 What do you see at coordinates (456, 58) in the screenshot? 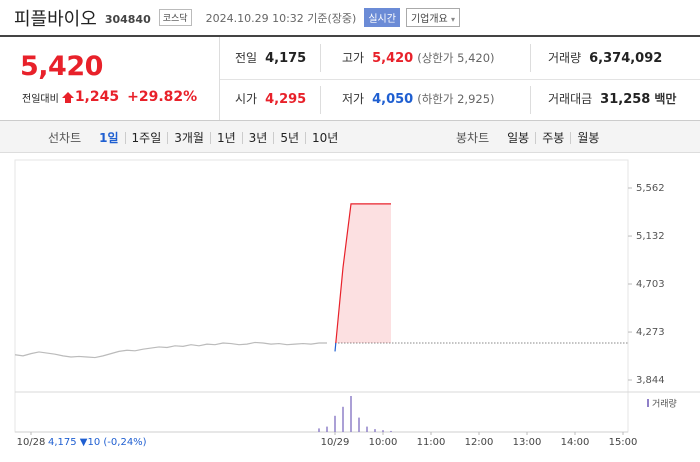
I see `stat-note: (상한가 5,420)` at bounding box center [456, 58].